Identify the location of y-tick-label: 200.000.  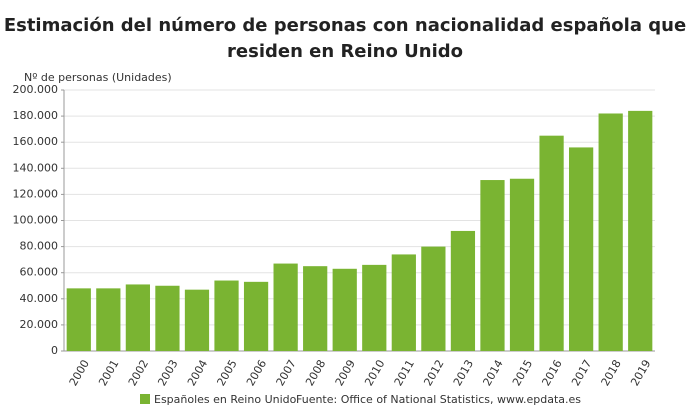
(36, 89).